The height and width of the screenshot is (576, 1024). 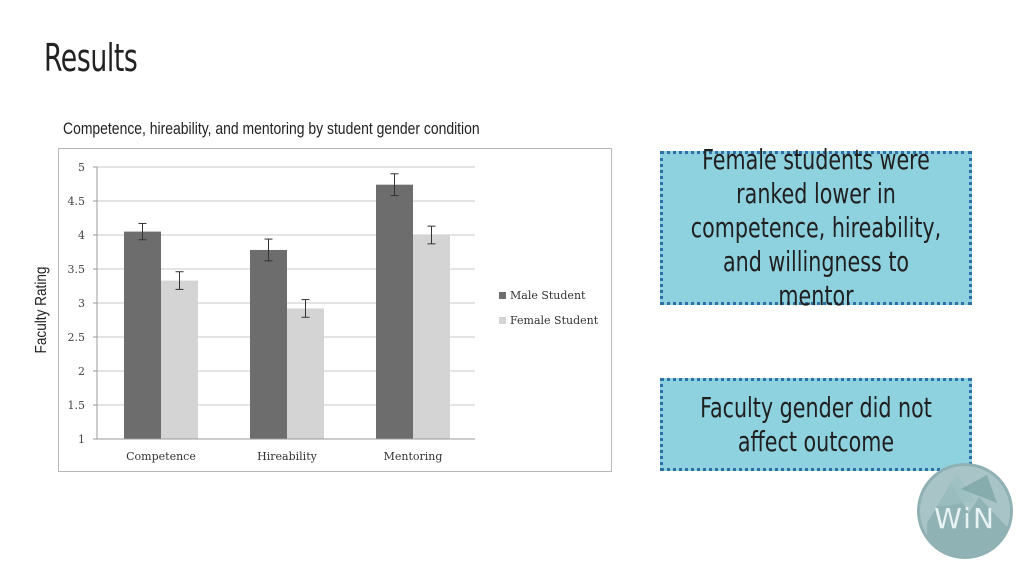 I want to click on logo-text: WiN, so click(x=965, y=518).